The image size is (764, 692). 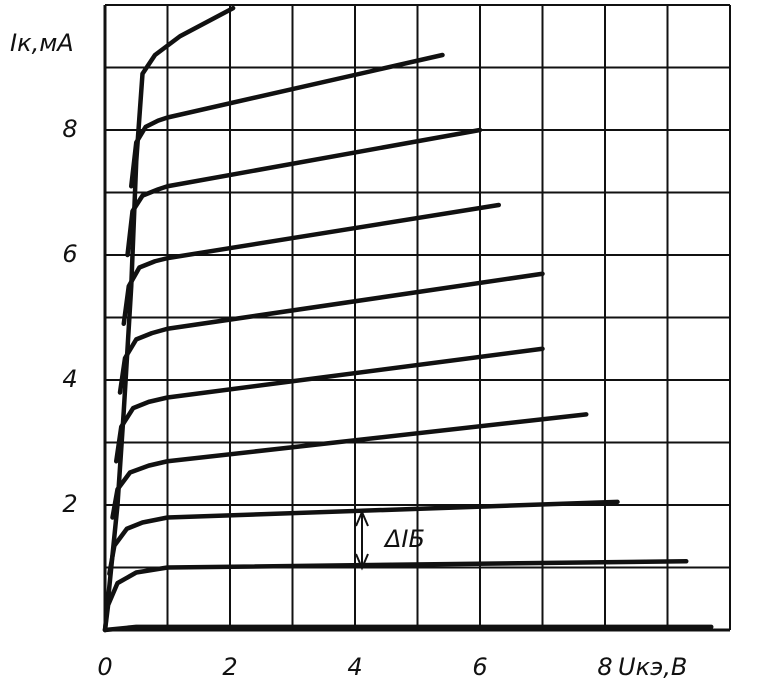 I want to click on delta-arrow, so click(x=362, y=540).